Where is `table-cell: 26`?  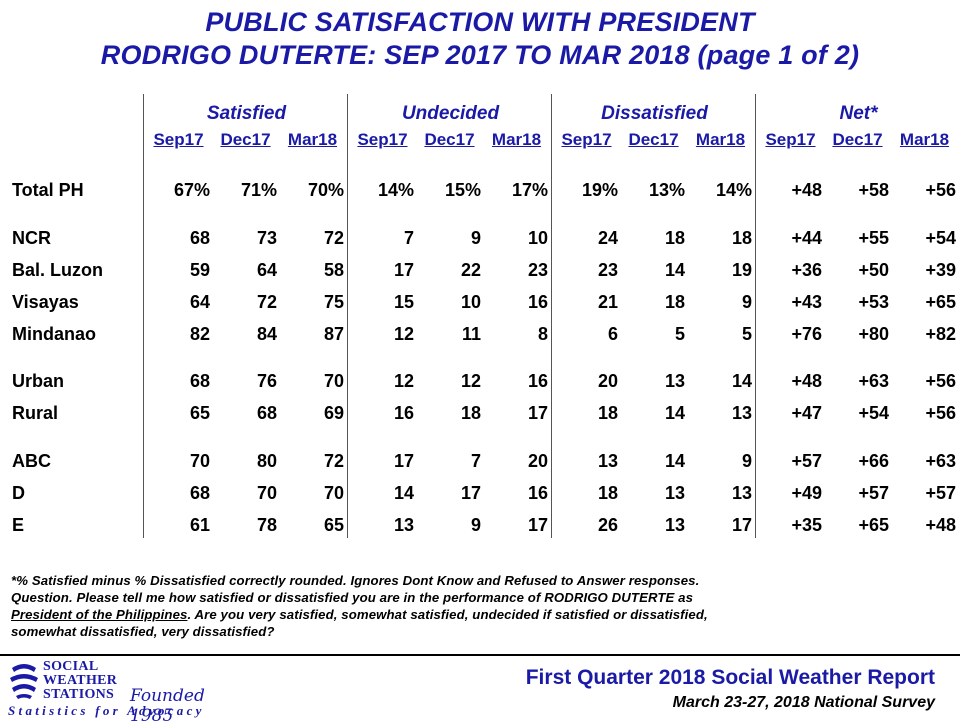 table-cell: 26 is located at coordinates (607, 525).